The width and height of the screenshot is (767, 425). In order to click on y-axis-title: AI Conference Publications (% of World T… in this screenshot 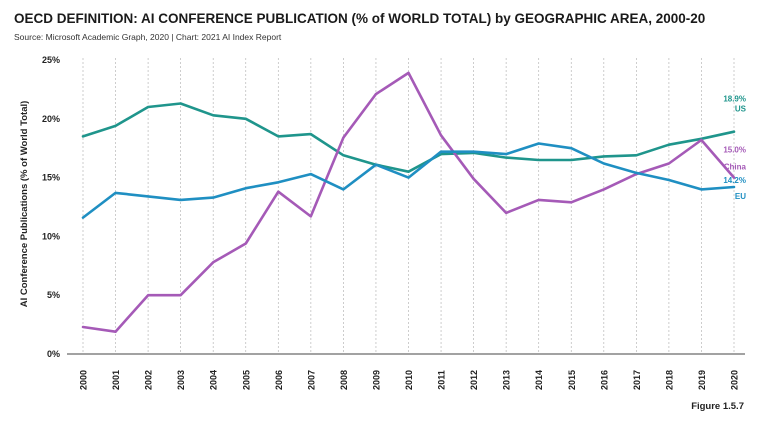, I will do `click(24, 204)`.